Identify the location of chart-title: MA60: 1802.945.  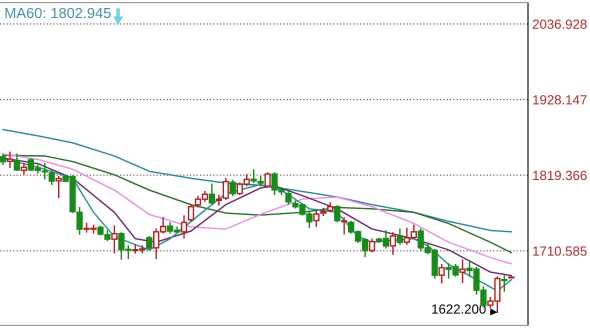
(58, 13).